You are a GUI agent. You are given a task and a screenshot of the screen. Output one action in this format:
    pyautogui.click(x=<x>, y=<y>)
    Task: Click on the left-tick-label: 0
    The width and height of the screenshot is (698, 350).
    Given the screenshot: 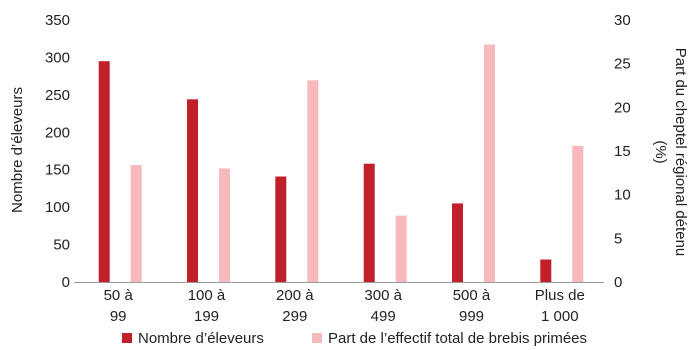 What is the action you would take?
    pyautogui.click(x=66, y=282)
    